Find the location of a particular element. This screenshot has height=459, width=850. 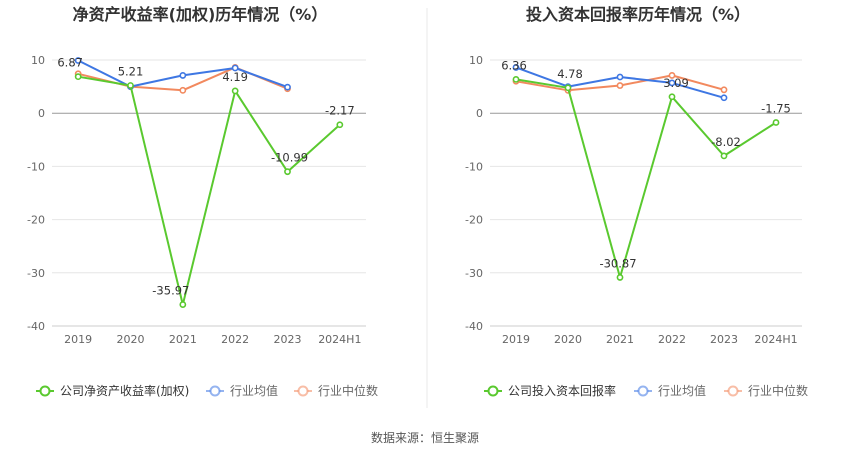

data-label: -30.87 is located at coordinates (617, 263).